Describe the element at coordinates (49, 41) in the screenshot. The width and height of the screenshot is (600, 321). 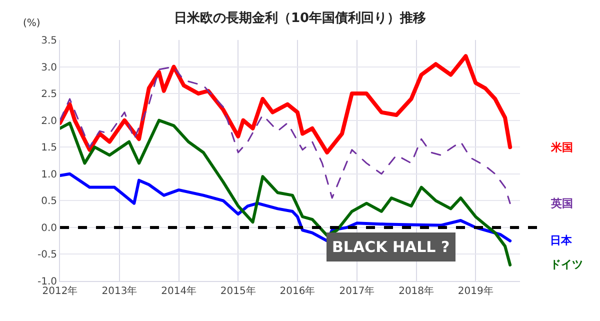
I see `y-tick-label: 3.5` at that location.